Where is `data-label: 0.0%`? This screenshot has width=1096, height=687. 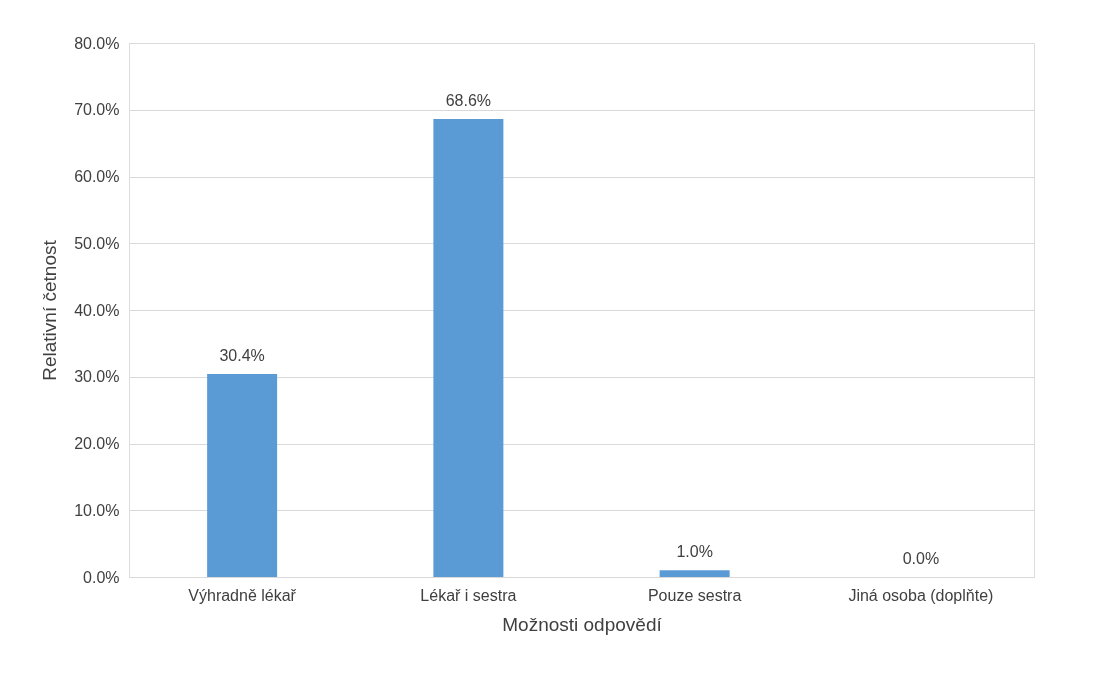
data-label: 0.0% is located at coordinates (921, 558).